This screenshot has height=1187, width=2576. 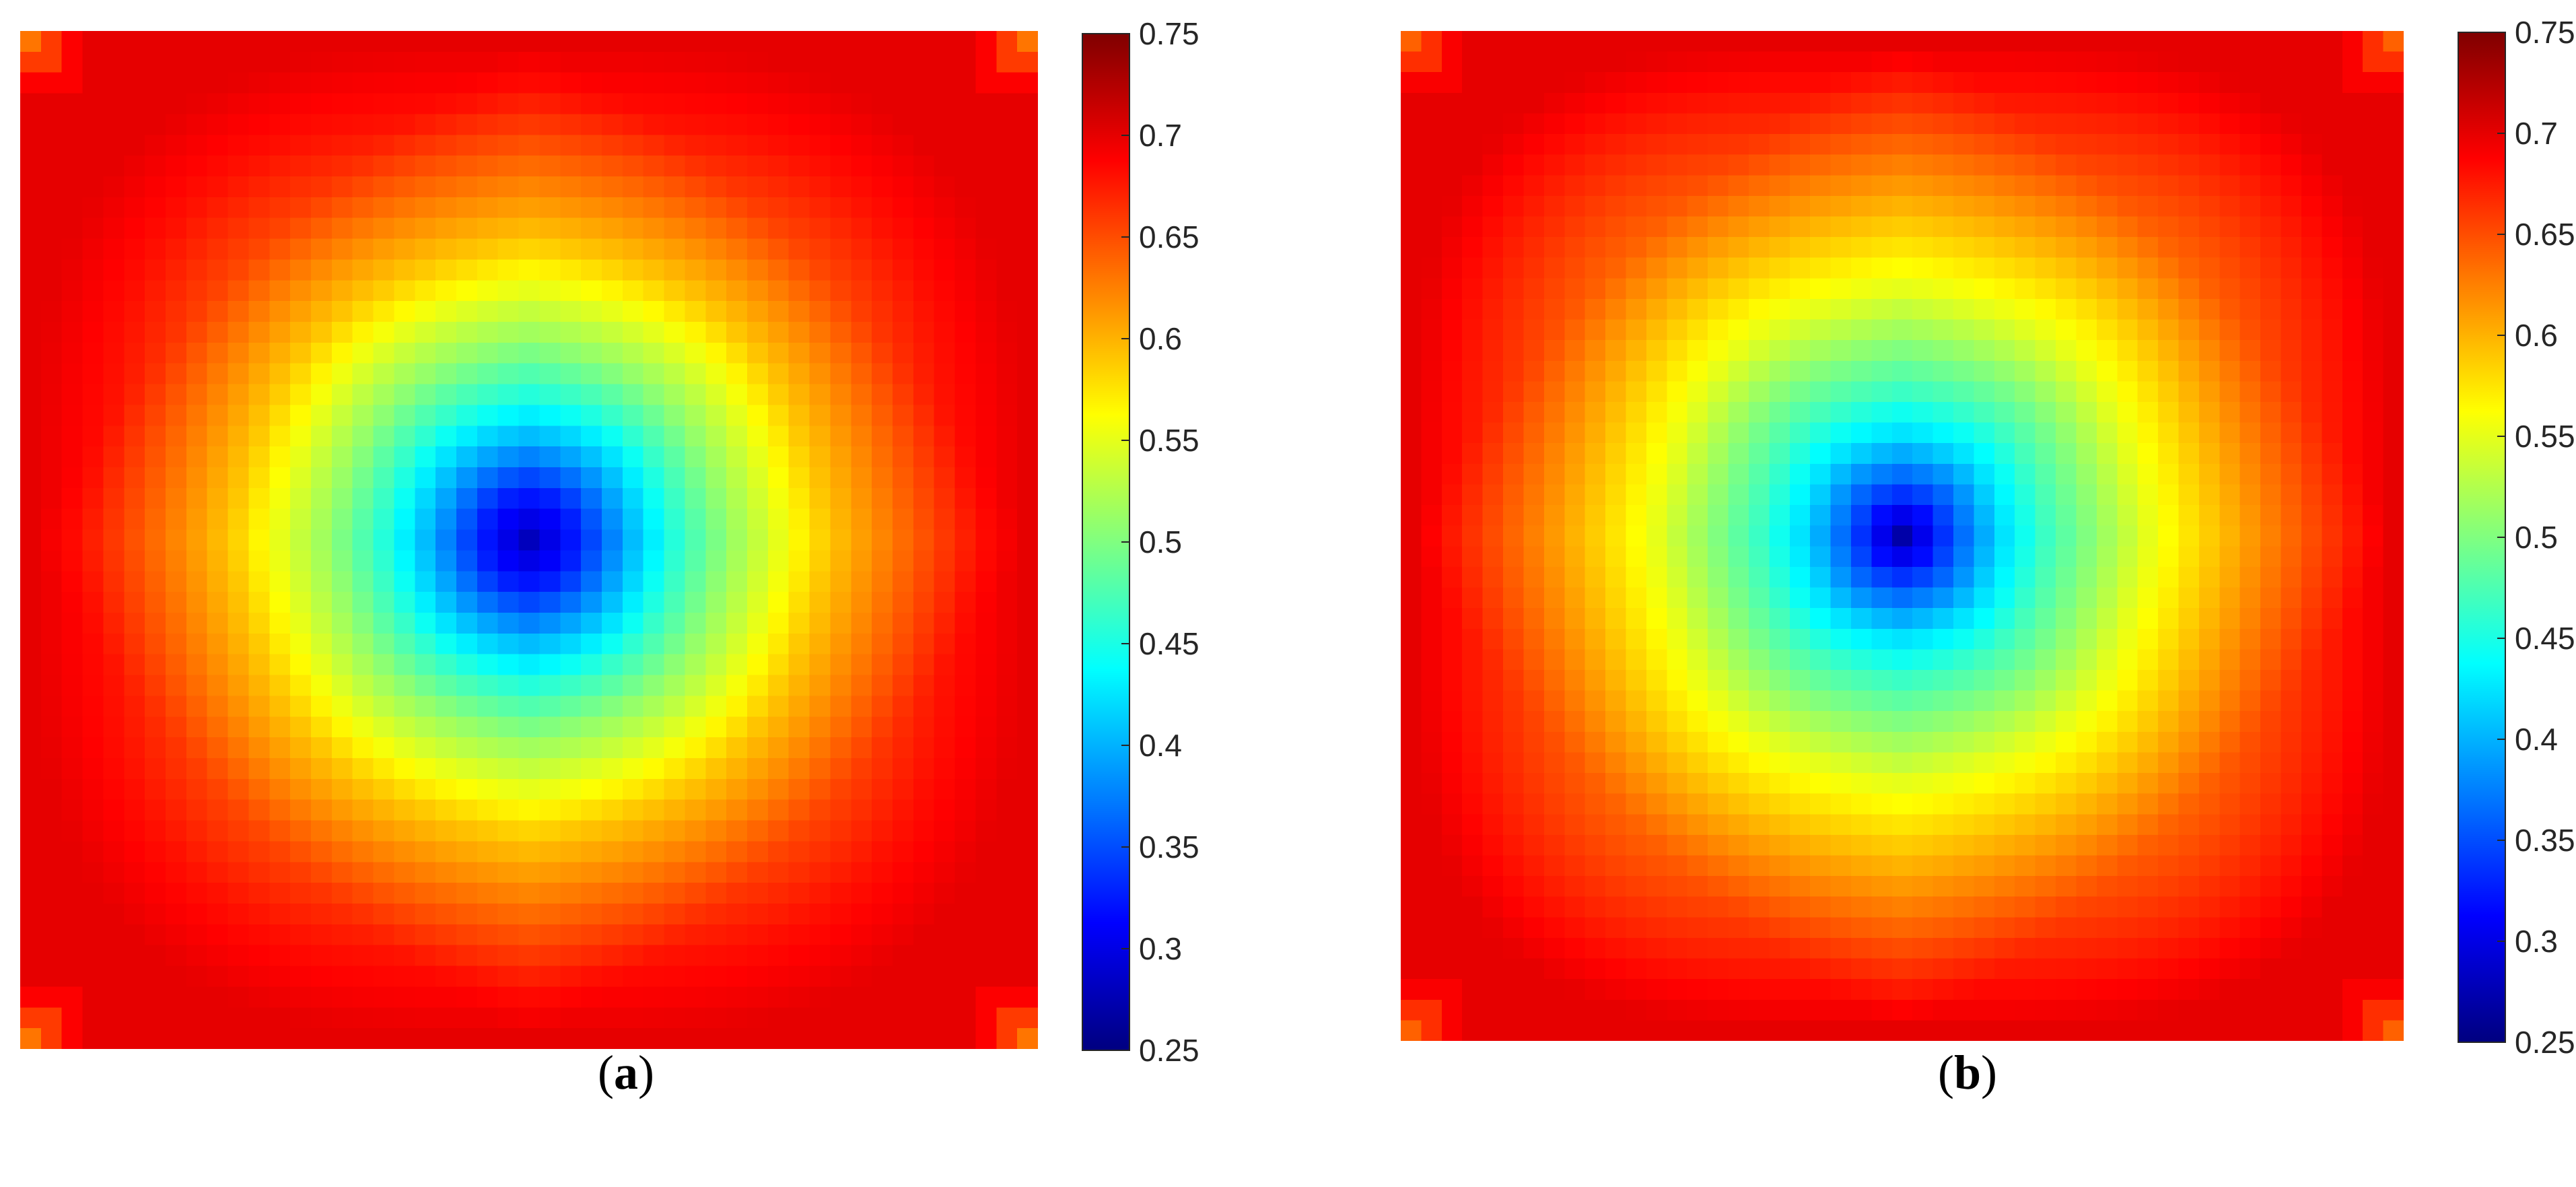 I want to click on colorbar-b: 0.25 0.3 0.35 0.4 0.45 0.5 0.55 0.6 0.65 0.7 0.75, so click(x=2516, y=537).